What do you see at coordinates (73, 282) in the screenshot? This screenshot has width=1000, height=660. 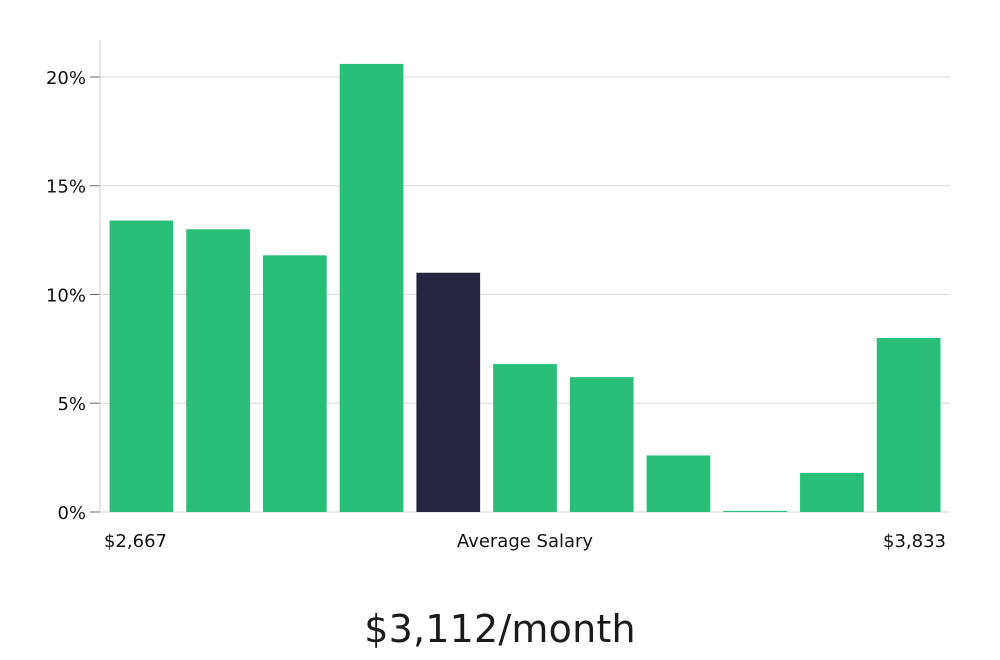 I see `axis-layer: 0% 5% 10% 15% 20%` at bounding box center [73, 282].